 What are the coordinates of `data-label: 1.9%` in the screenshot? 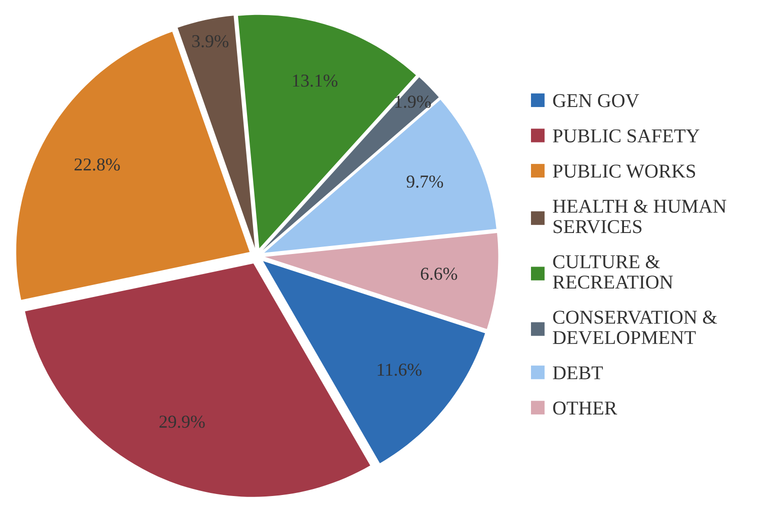 It's located at (413, 102).